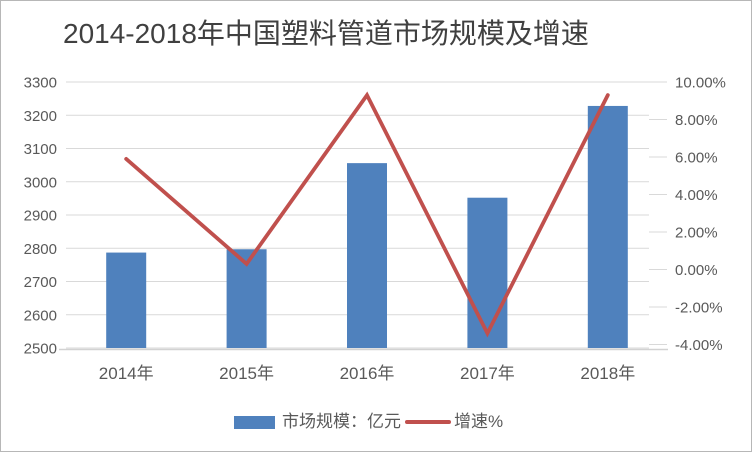 This screenshot has width=752, height=452. Describe the element at coordinates (126, 373) in the screenshot. I see `x-axis-label-2014年: 2014年` at that location.